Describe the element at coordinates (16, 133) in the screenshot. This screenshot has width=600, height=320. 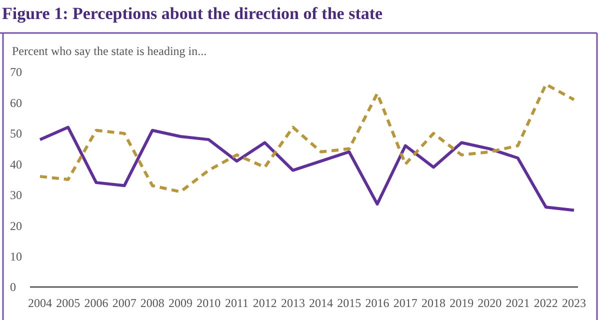
I see `y-tick-label: 50` at that location.